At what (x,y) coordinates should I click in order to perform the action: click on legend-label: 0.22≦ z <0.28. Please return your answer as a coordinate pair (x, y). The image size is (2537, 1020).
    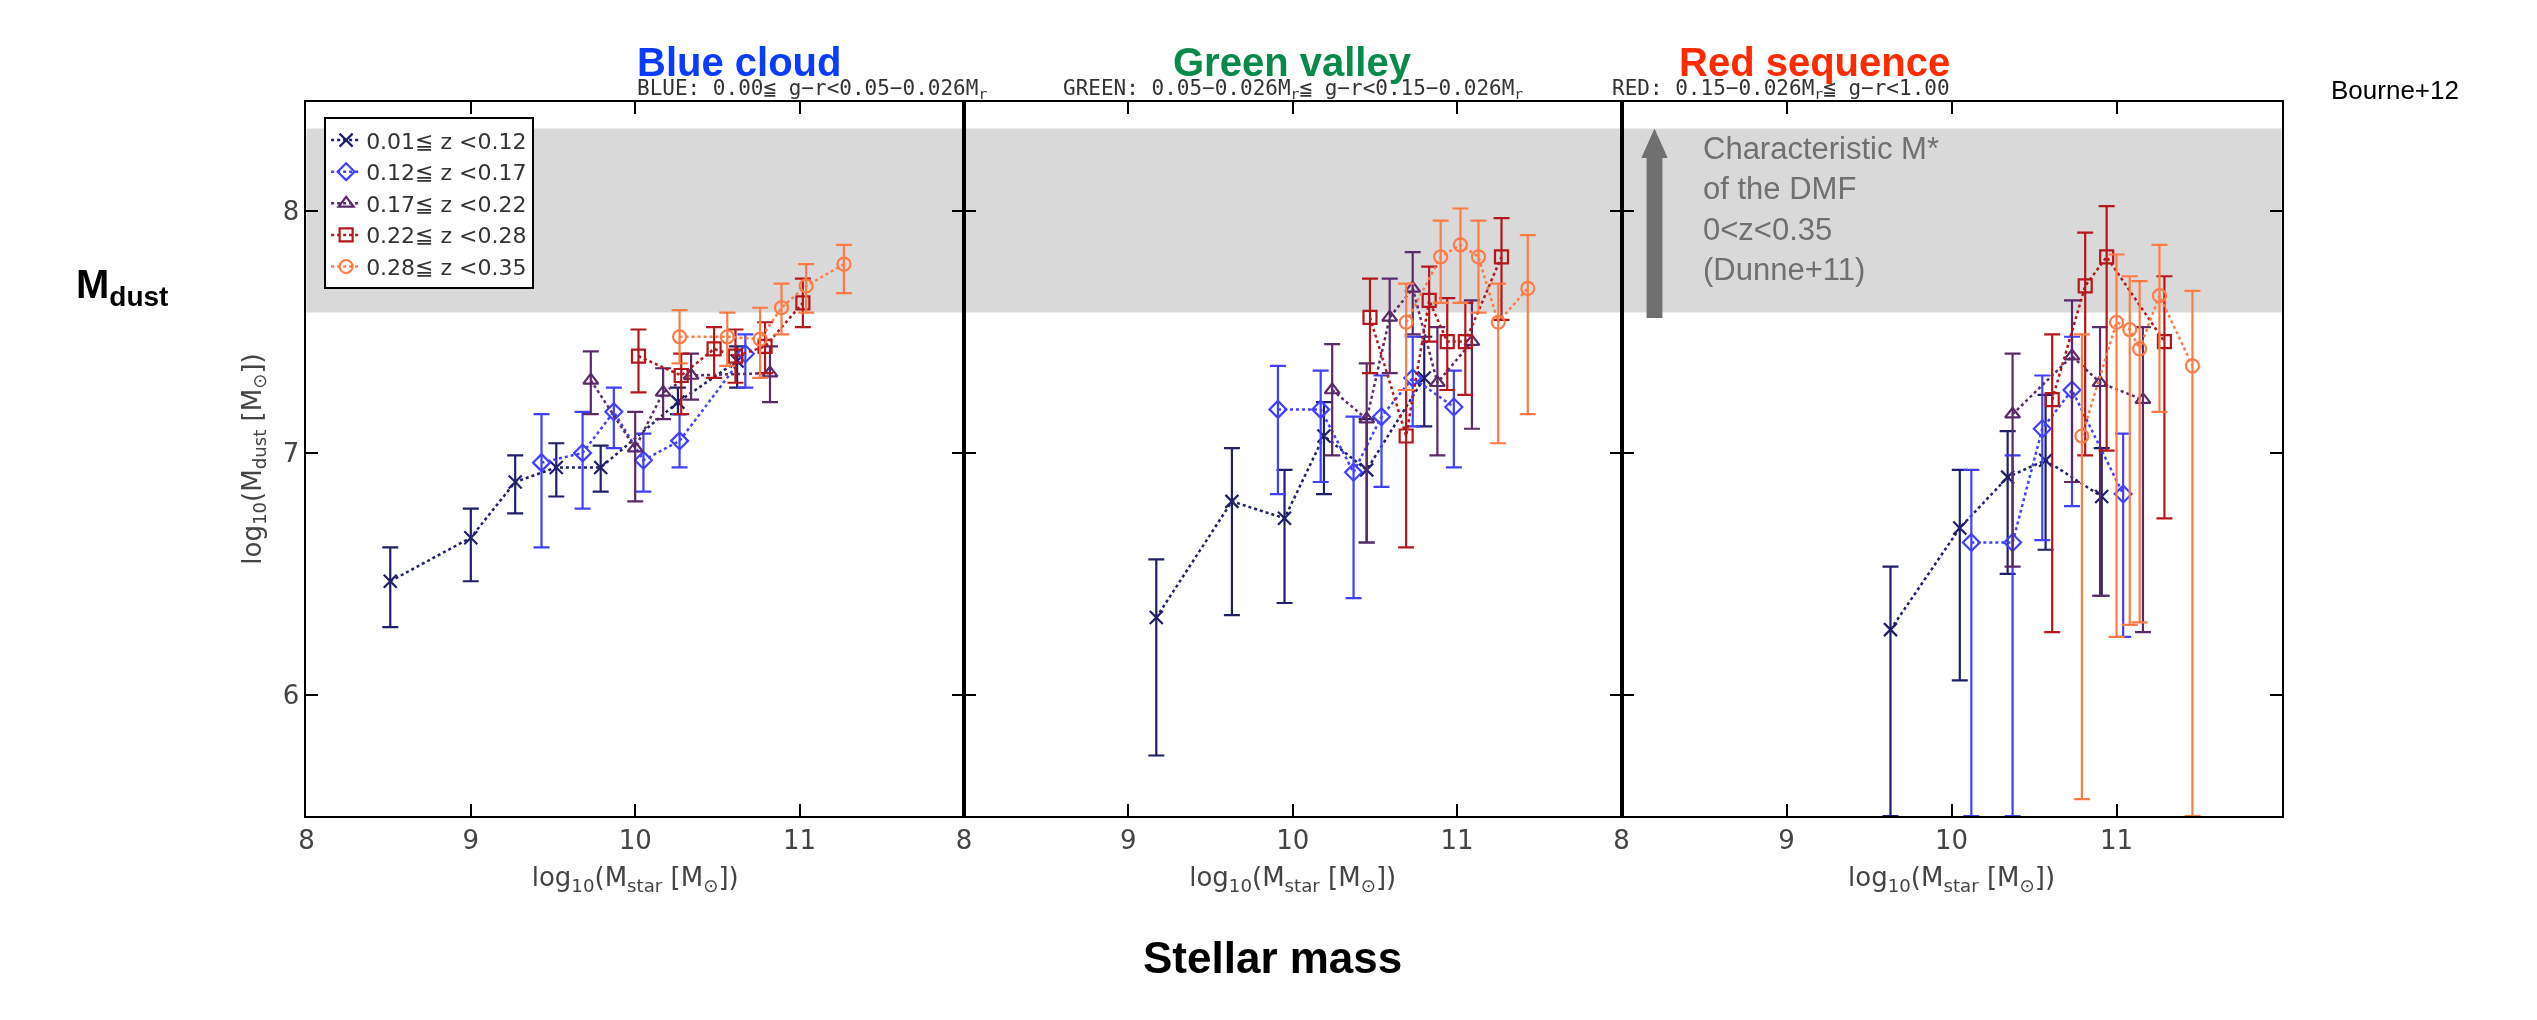
    Looking at the image, I should click on (446, 236).